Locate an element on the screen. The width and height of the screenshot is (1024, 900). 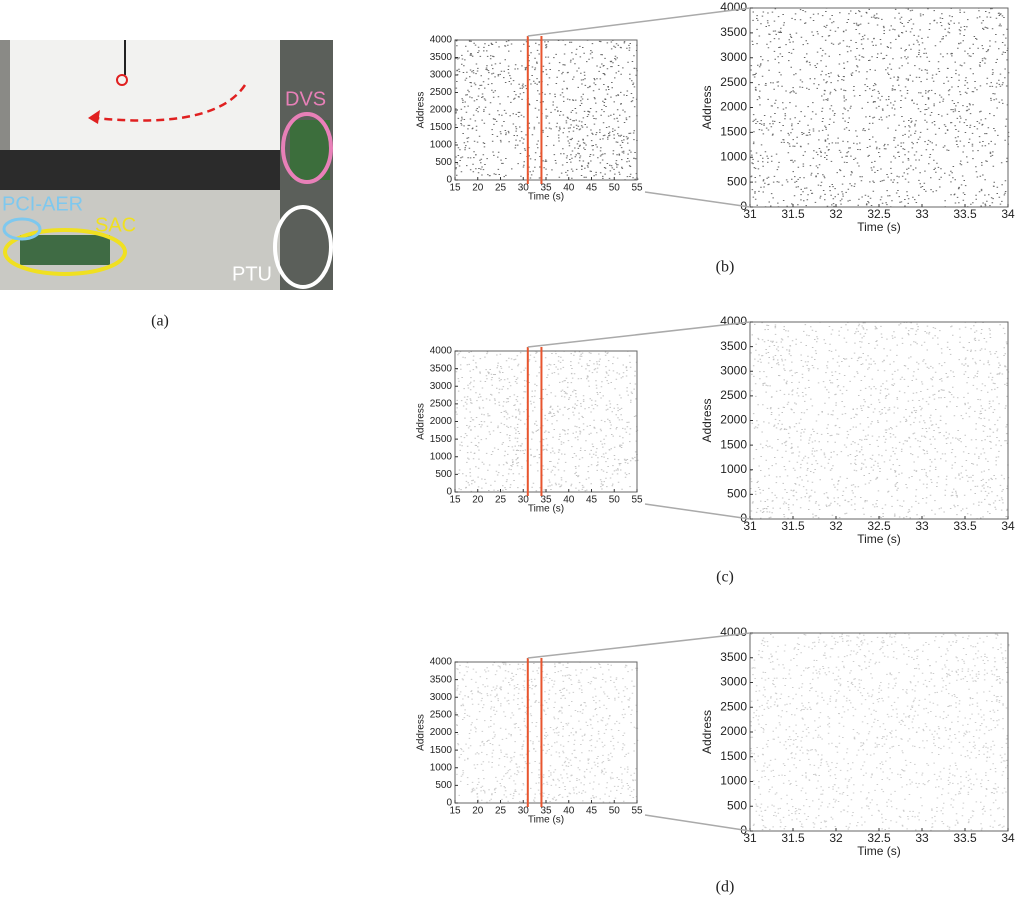
motion-arrow is located at coordinates (170, 103).